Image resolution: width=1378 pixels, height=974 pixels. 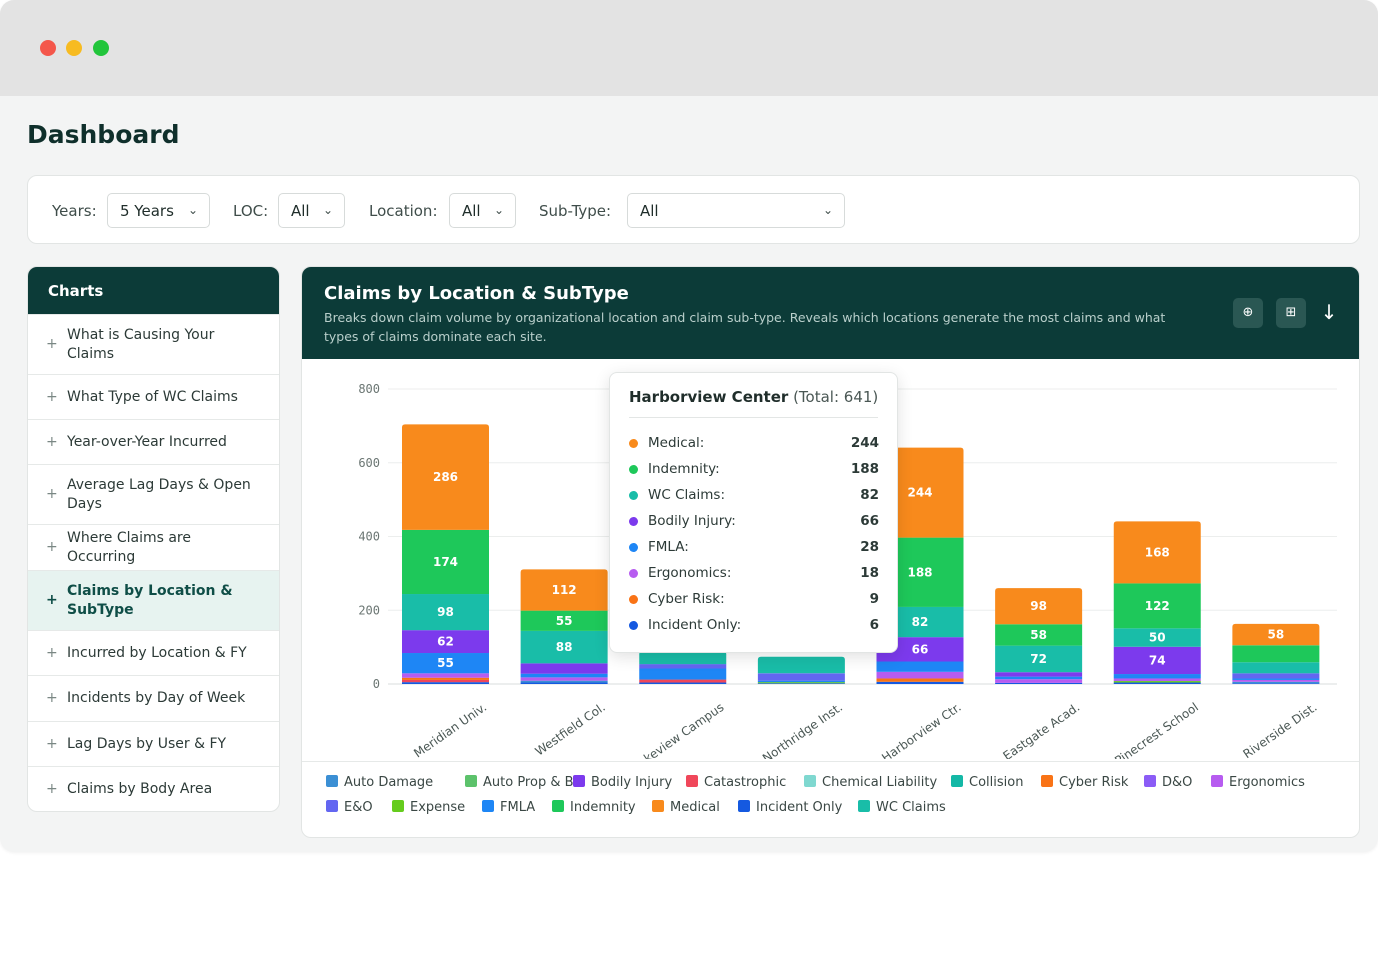 I want to click on sidebar-item-label: Average Lag Days & Open Days, so click(x=159, y=494).